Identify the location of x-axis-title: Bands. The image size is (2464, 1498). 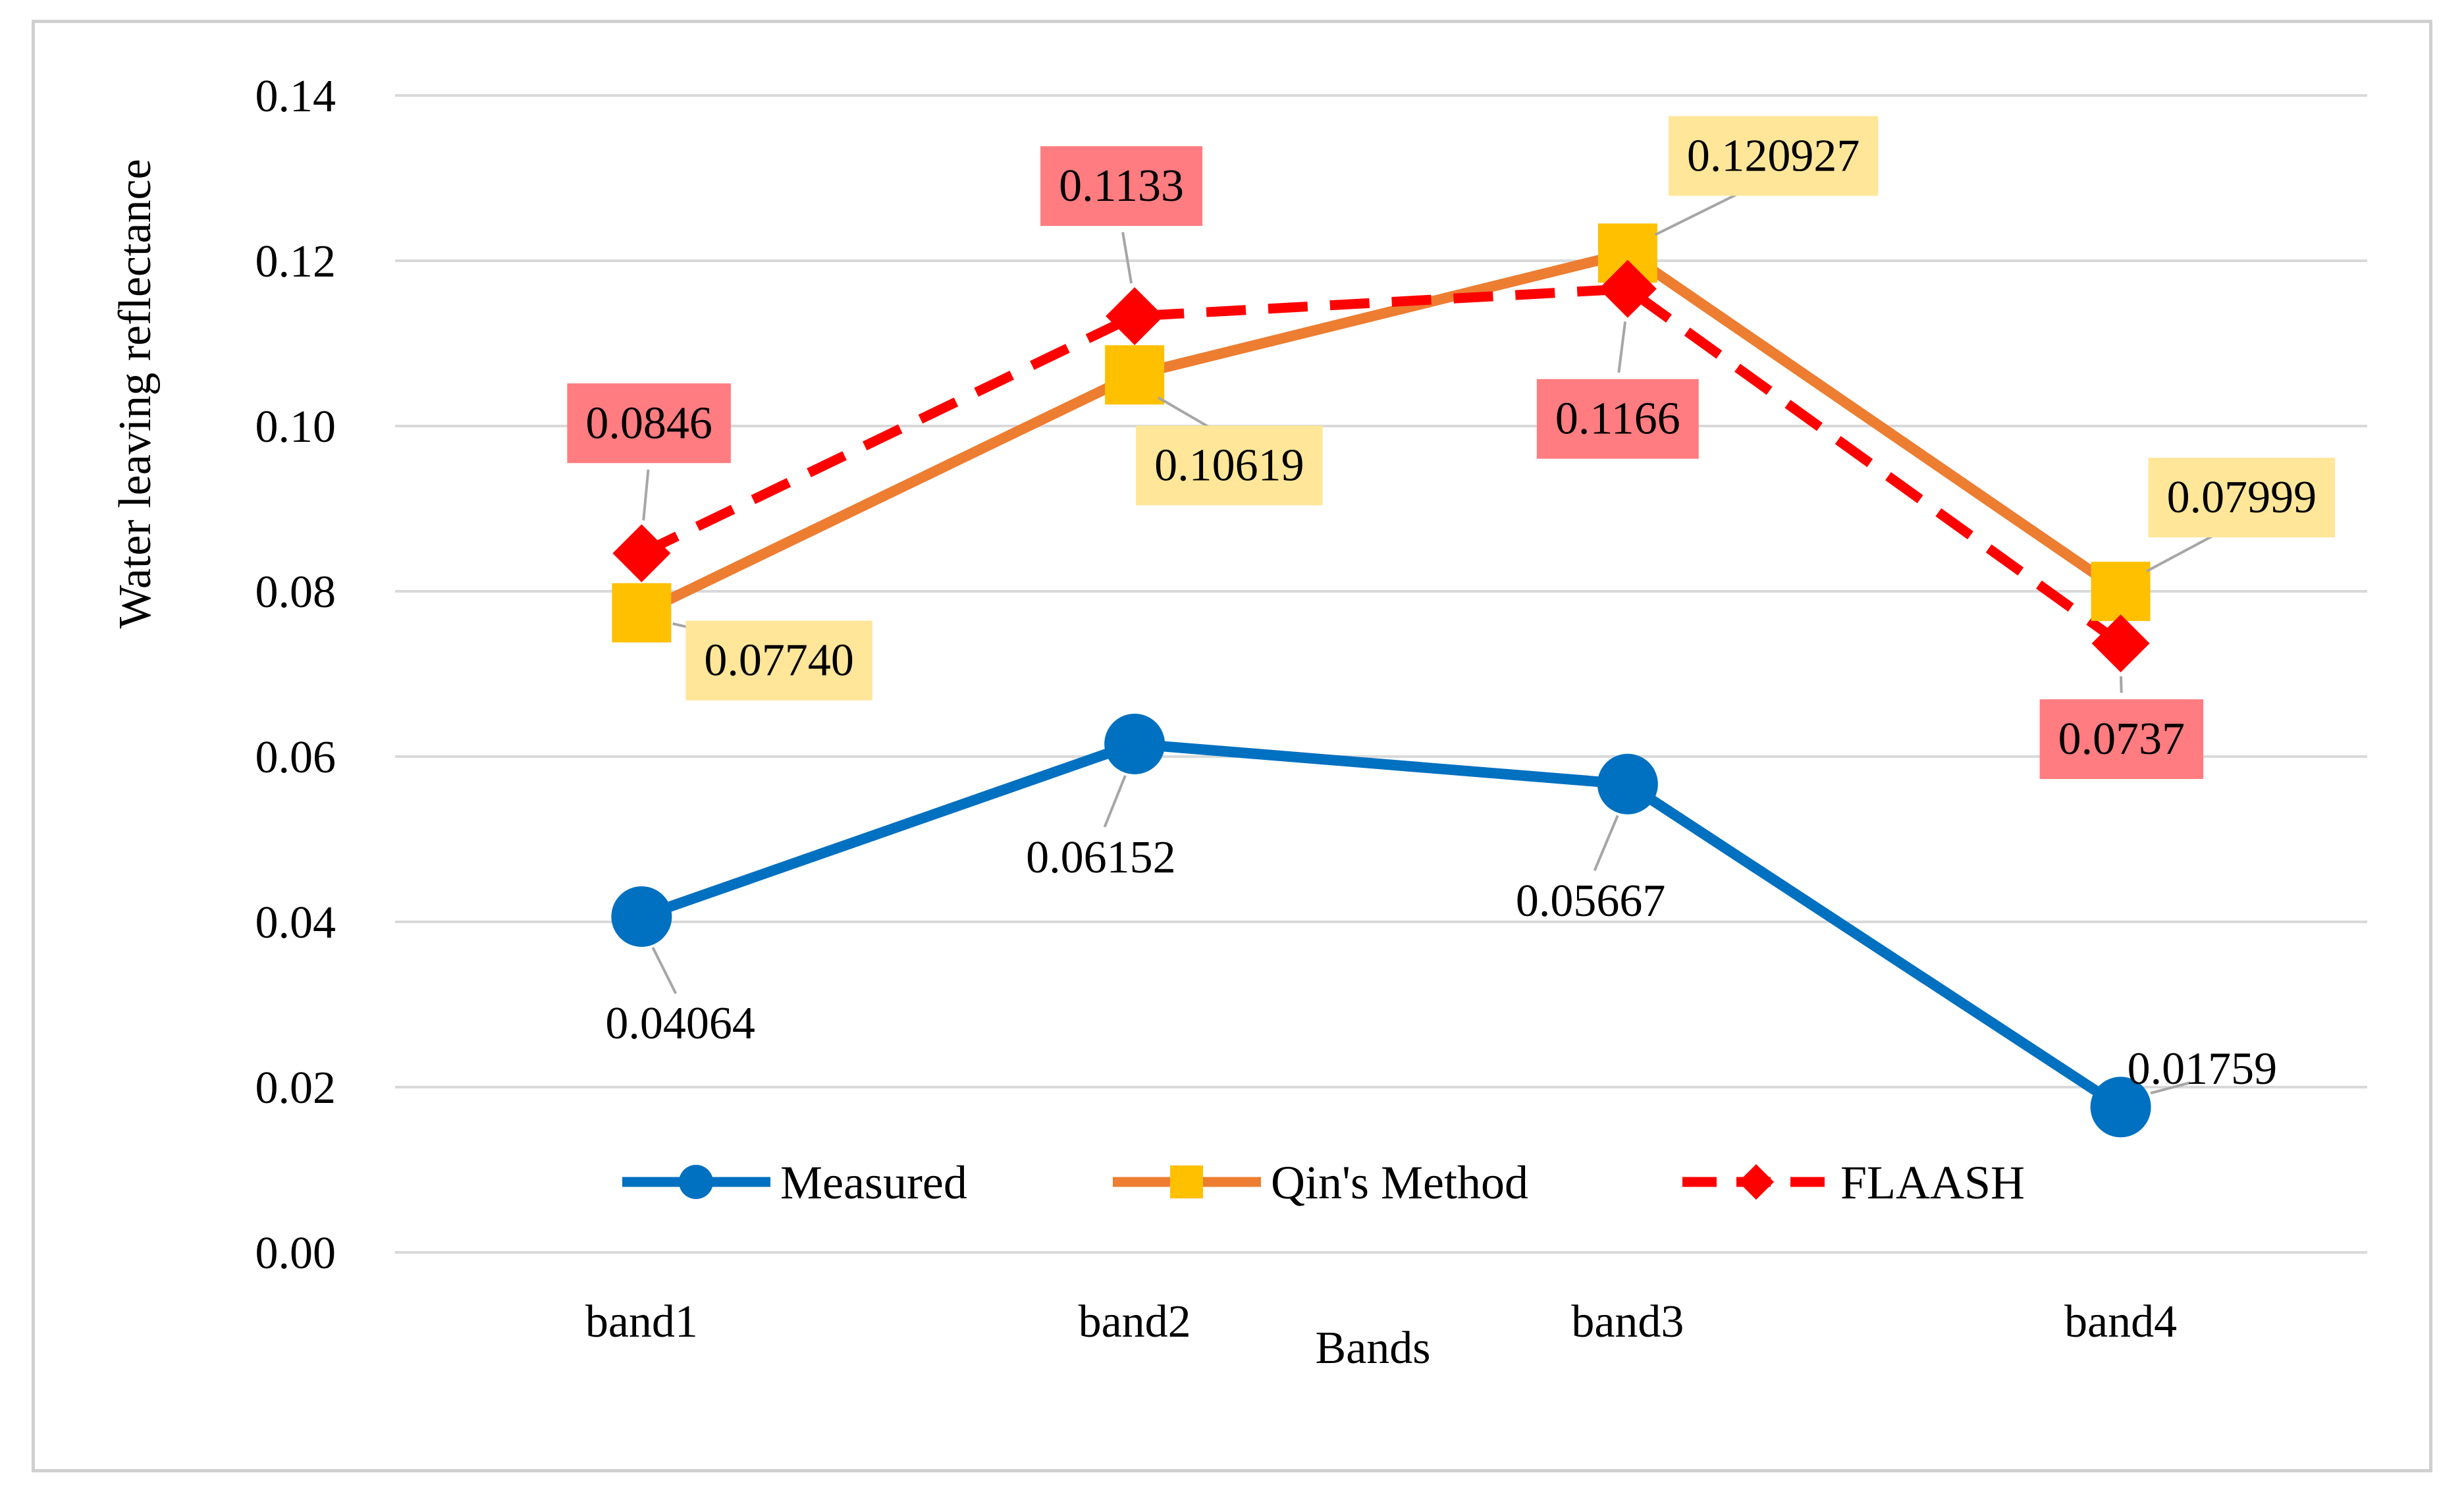
(1373, 1348).